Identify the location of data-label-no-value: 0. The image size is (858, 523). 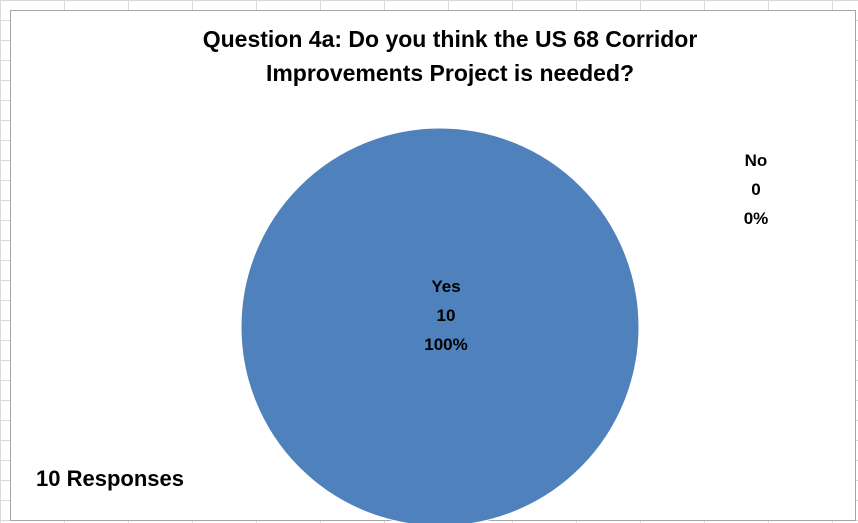
(756, 189).